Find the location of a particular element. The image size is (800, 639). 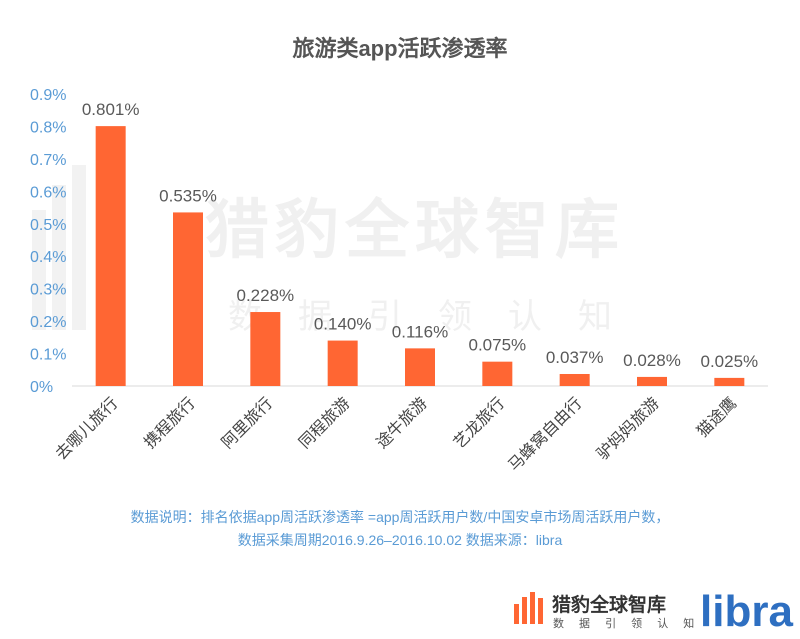

x-tick-label: 艺龙旅行 is located at coordinates (479, 423).